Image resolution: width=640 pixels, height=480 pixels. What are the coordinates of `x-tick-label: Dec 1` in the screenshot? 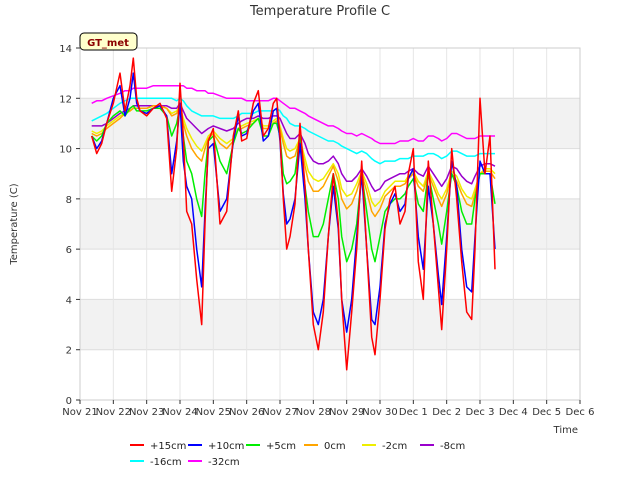 It's located at (413, 412).